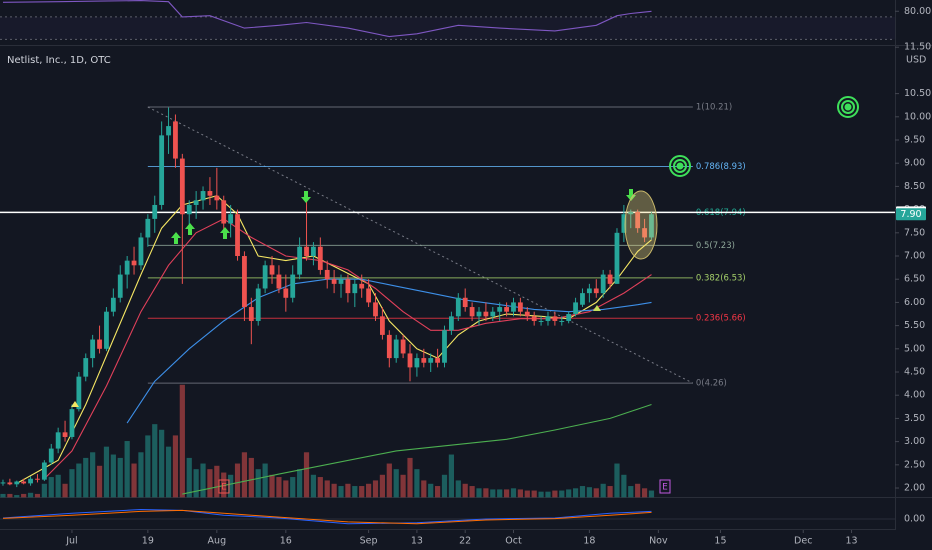 This screenshot has width=932, height=550. I want to click on target-ring, so click(848, 107).